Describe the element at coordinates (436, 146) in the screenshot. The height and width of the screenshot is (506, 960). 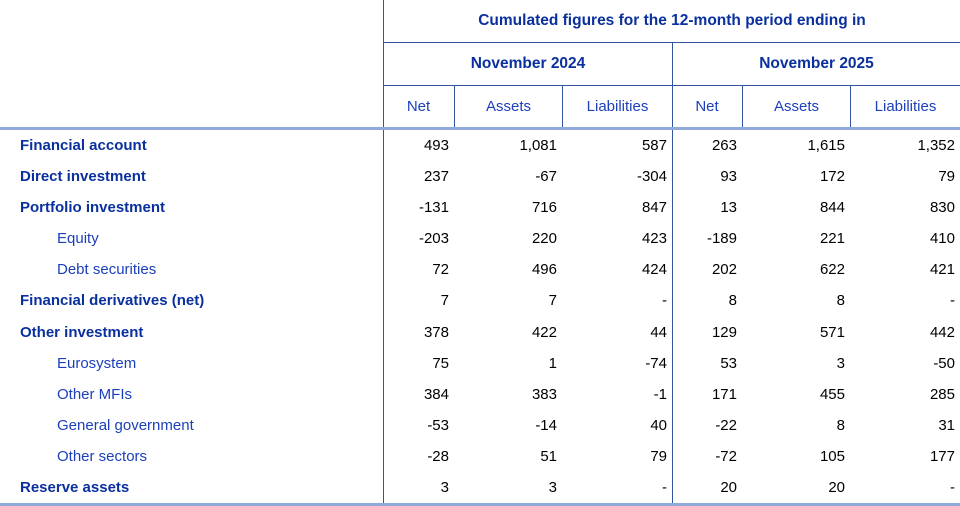
I see `cell-value: 493` at that location.